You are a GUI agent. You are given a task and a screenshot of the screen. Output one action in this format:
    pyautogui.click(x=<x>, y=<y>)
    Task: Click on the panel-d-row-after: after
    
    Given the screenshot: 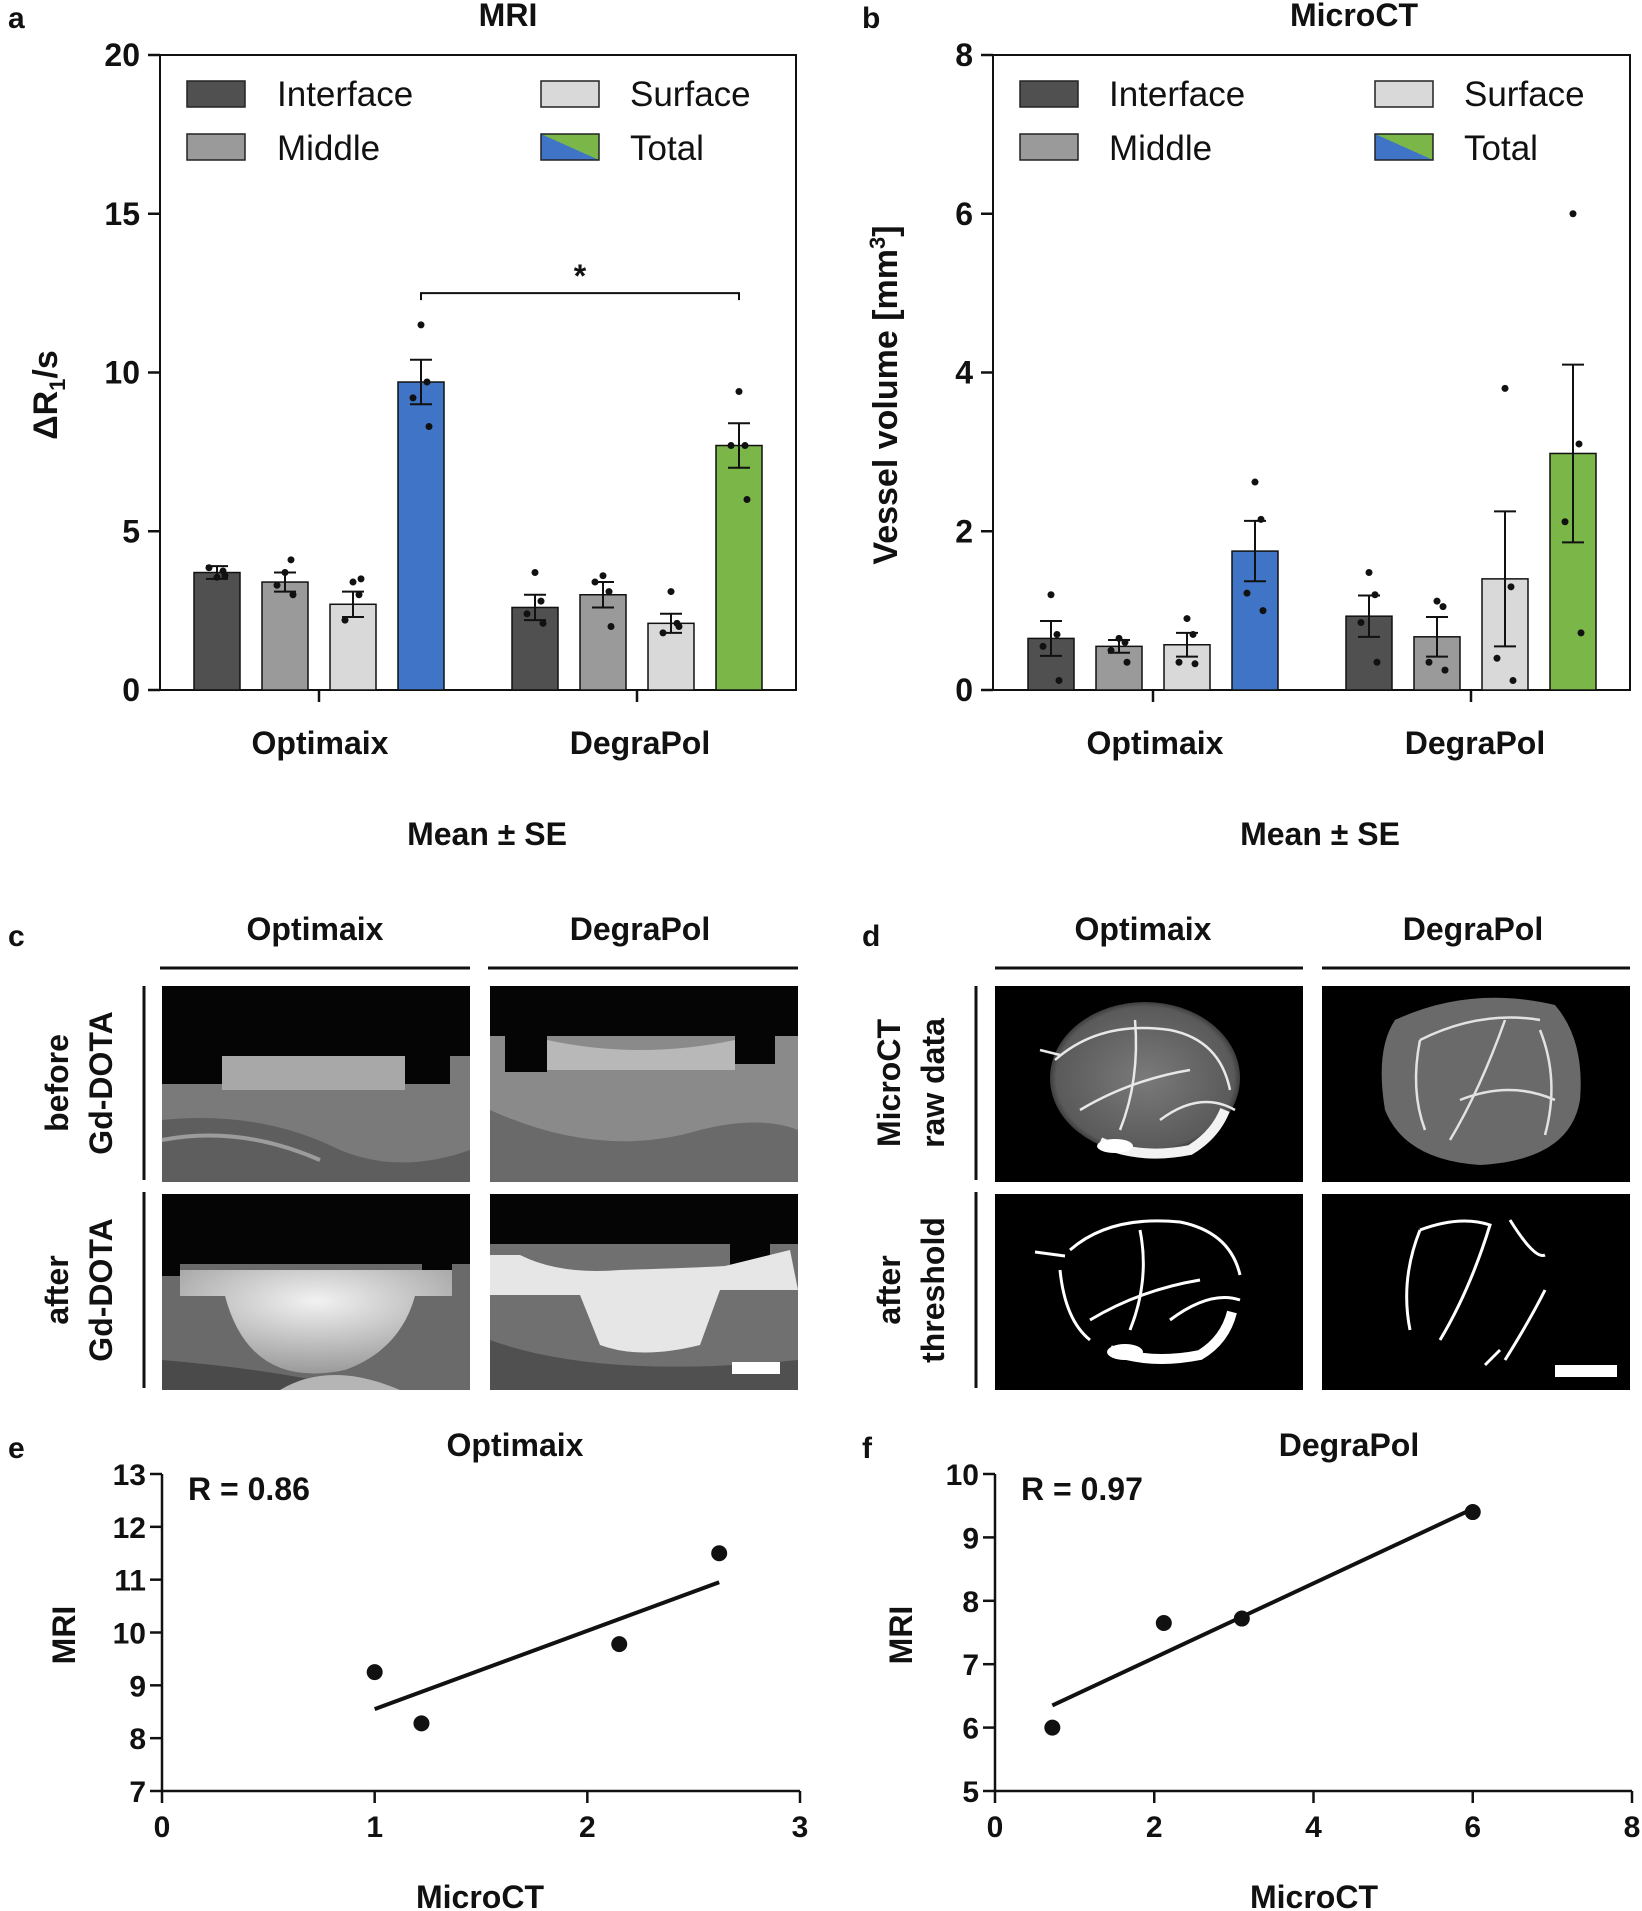 What is the action you would take?
    pyautogui.click(x=889, y=1289)
    